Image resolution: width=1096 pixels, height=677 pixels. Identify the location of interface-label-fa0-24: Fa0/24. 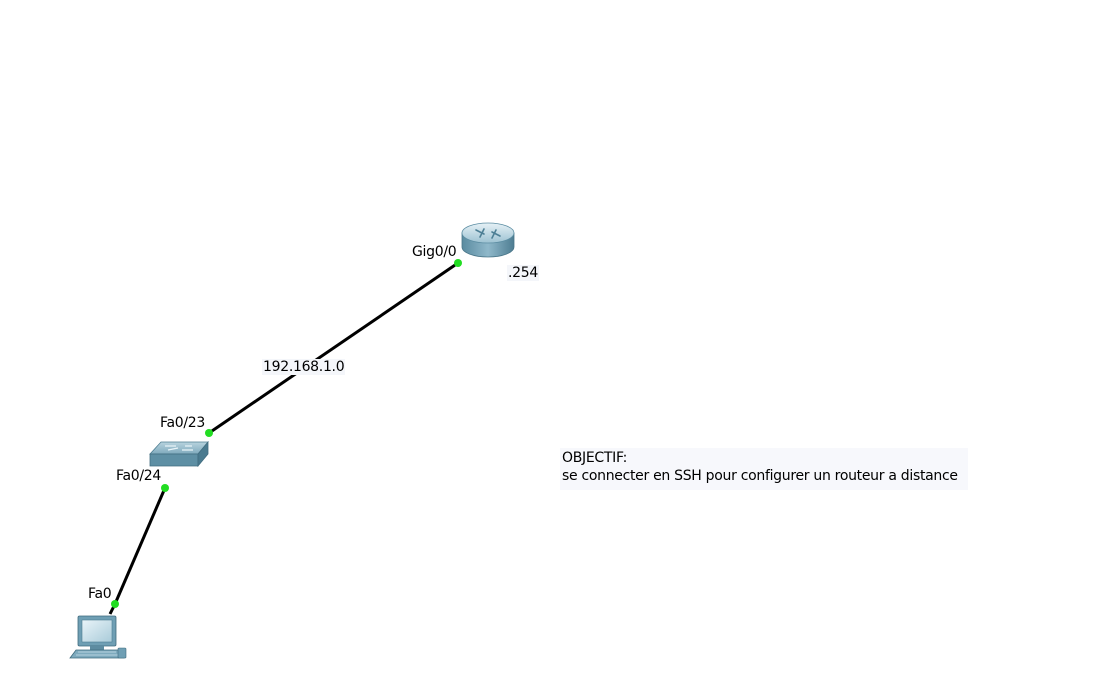
(138, 476).